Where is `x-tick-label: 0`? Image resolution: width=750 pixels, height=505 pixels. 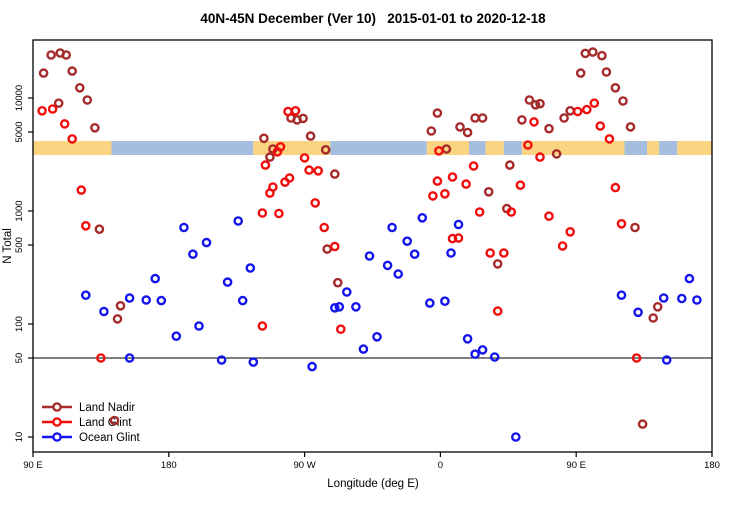 x-tick-label: 0 is located at coordinates (440, 465).